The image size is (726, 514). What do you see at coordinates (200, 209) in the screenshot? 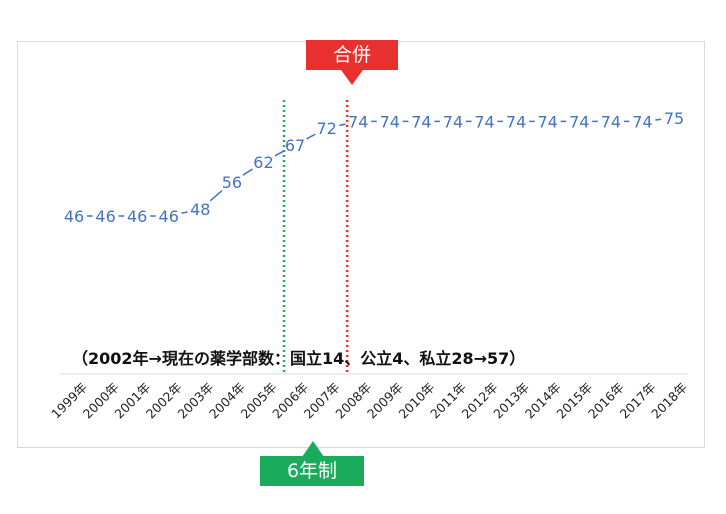
I see `data-label: 48` at bounding box center [200, 209].